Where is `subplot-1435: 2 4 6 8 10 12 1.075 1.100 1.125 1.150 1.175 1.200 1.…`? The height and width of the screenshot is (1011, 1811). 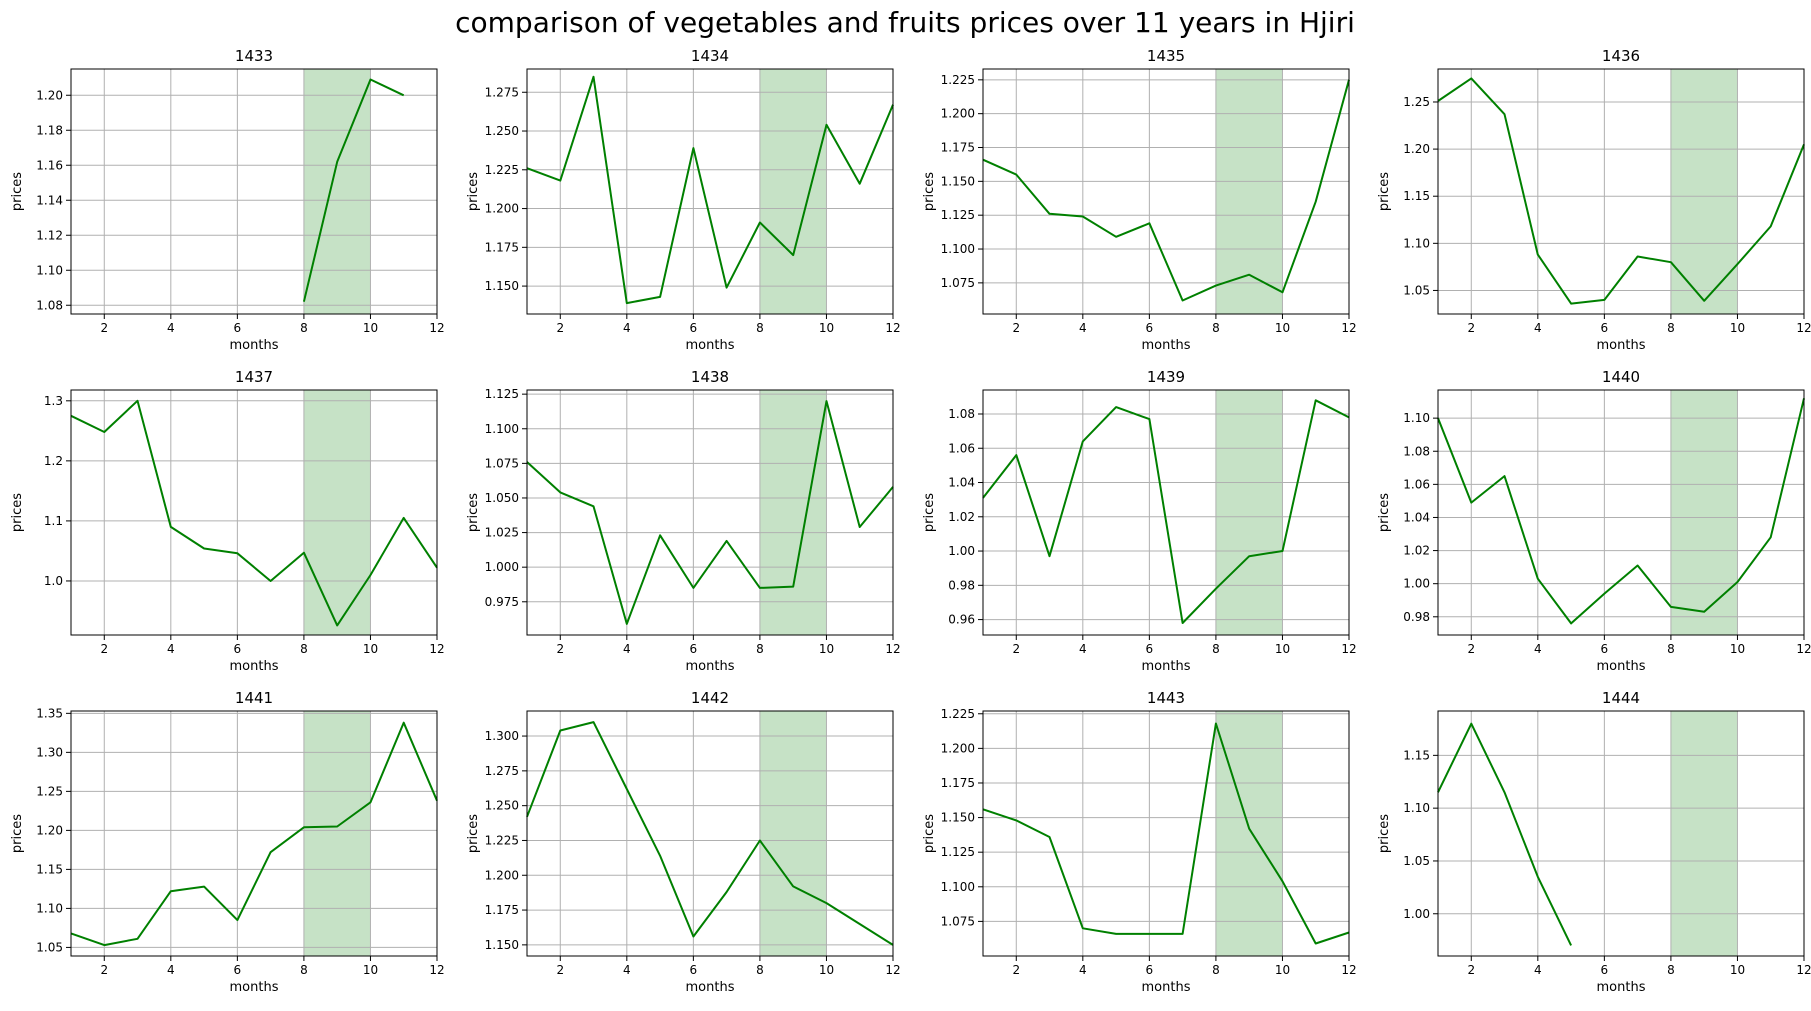 subplot-1435: 2 4 6 8 10 12 1.075 1.100 1.125 1.150 1.175 1.200 1.… is located at coordinates (1139, 200).